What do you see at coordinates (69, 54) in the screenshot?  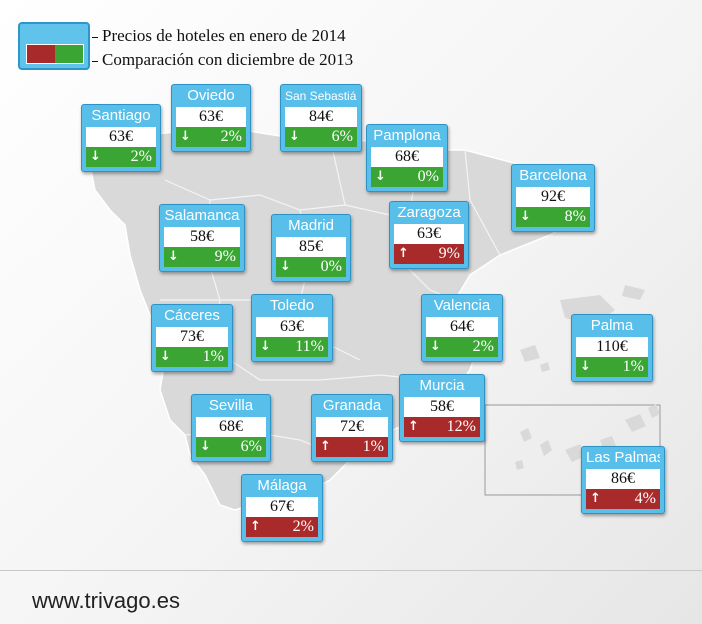 I see `legend-green-swatch` at bounding box center [69, 54].